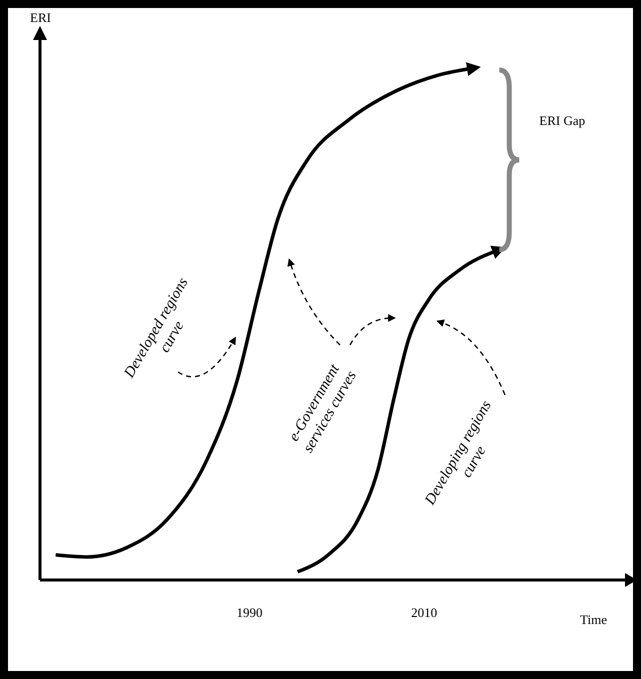 This screenshot has height=679, width=641. What do you see at coordinates (562, 120) in the screenshot?
I see `annotation: ERI Gap` at bounding box center [562, 120].